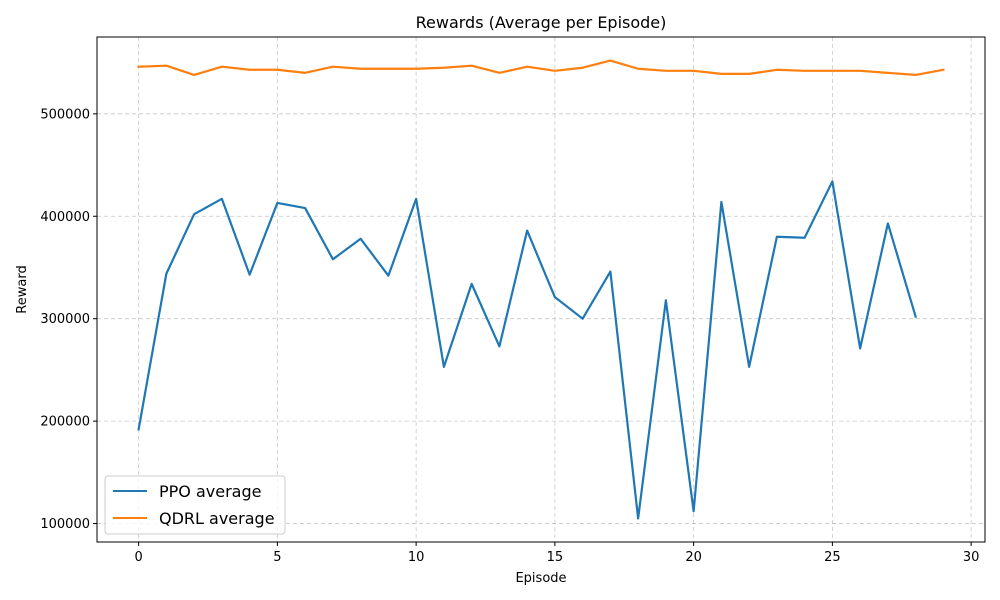 The width and height of the screenshot is (1000, 600). What do you see at coordinates (416, 557) in the screenshot?
I see `x-tick-label: 10` at bounding box center [416, 557].